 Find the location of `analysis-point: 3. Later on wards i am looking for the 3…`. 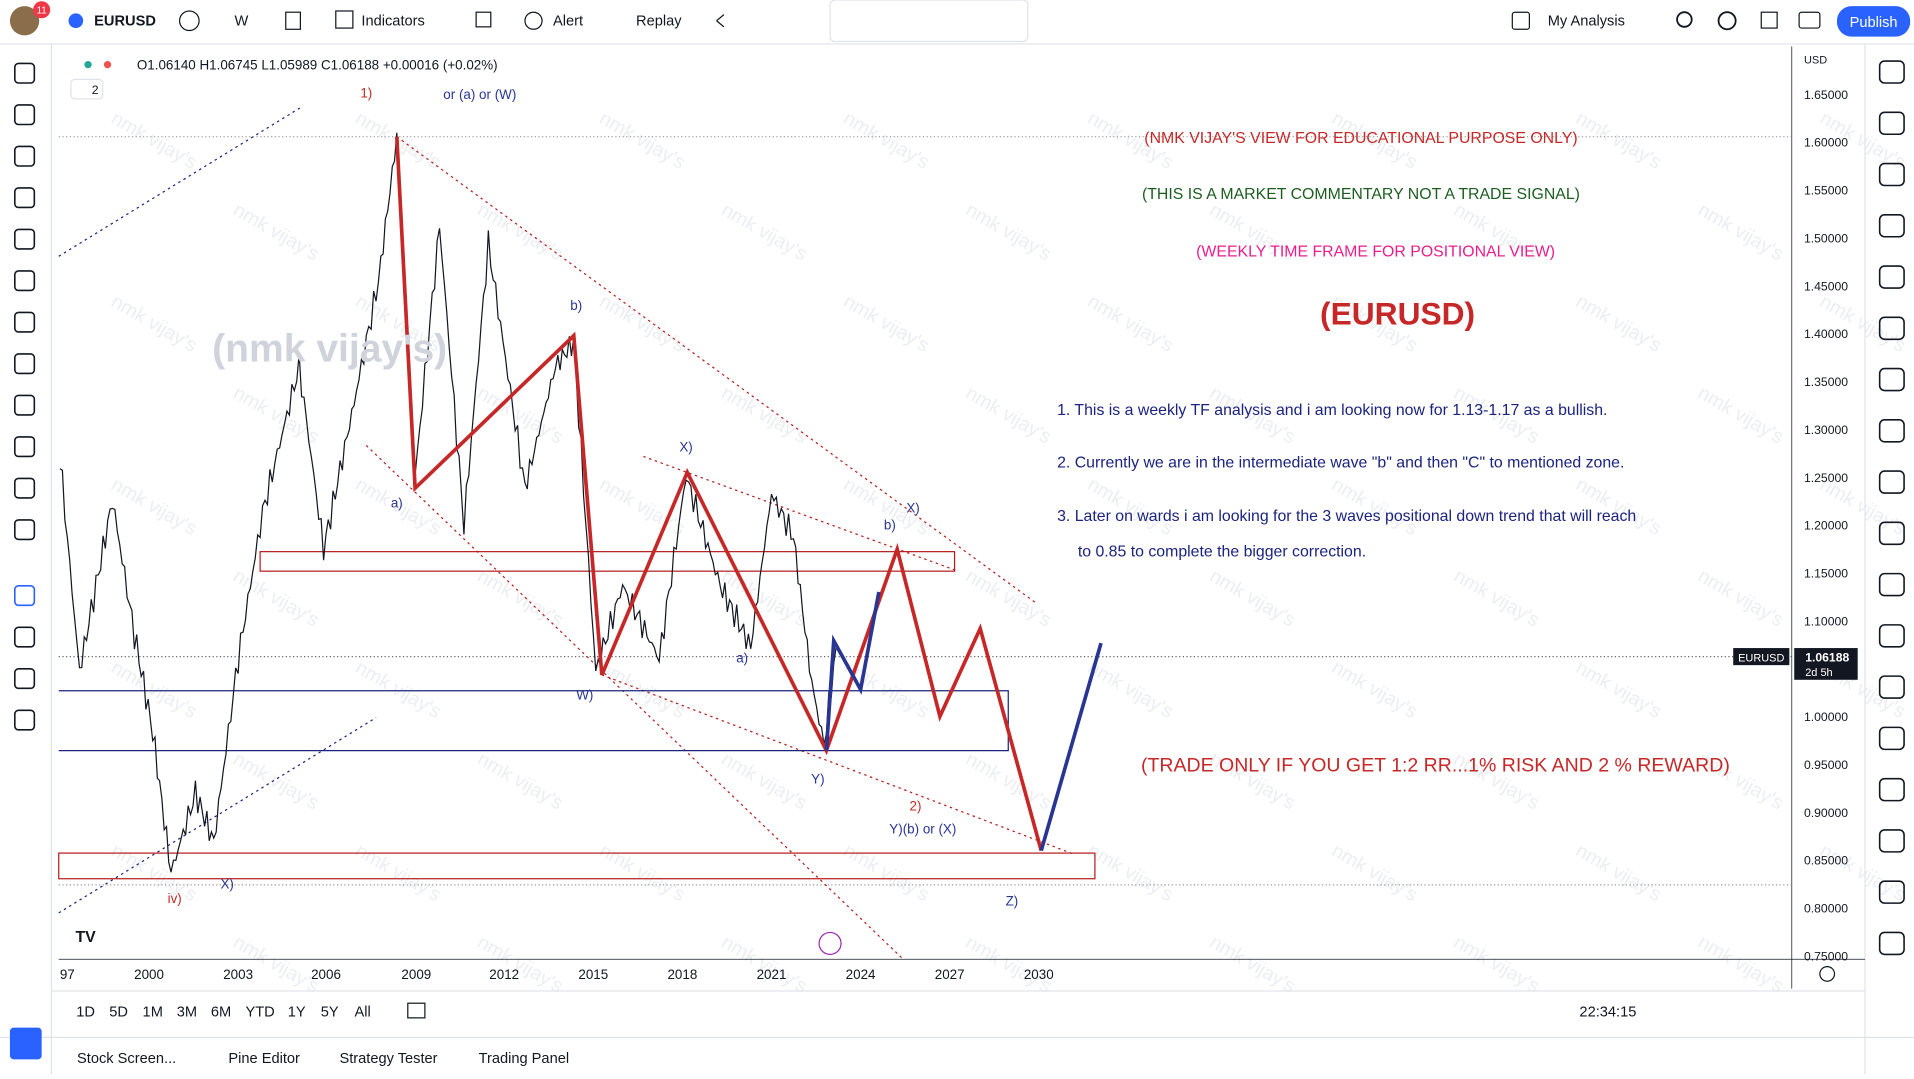

analysis-point: 3. Later on wards i am looking for the 3… is located at coordinates (1346, 516).